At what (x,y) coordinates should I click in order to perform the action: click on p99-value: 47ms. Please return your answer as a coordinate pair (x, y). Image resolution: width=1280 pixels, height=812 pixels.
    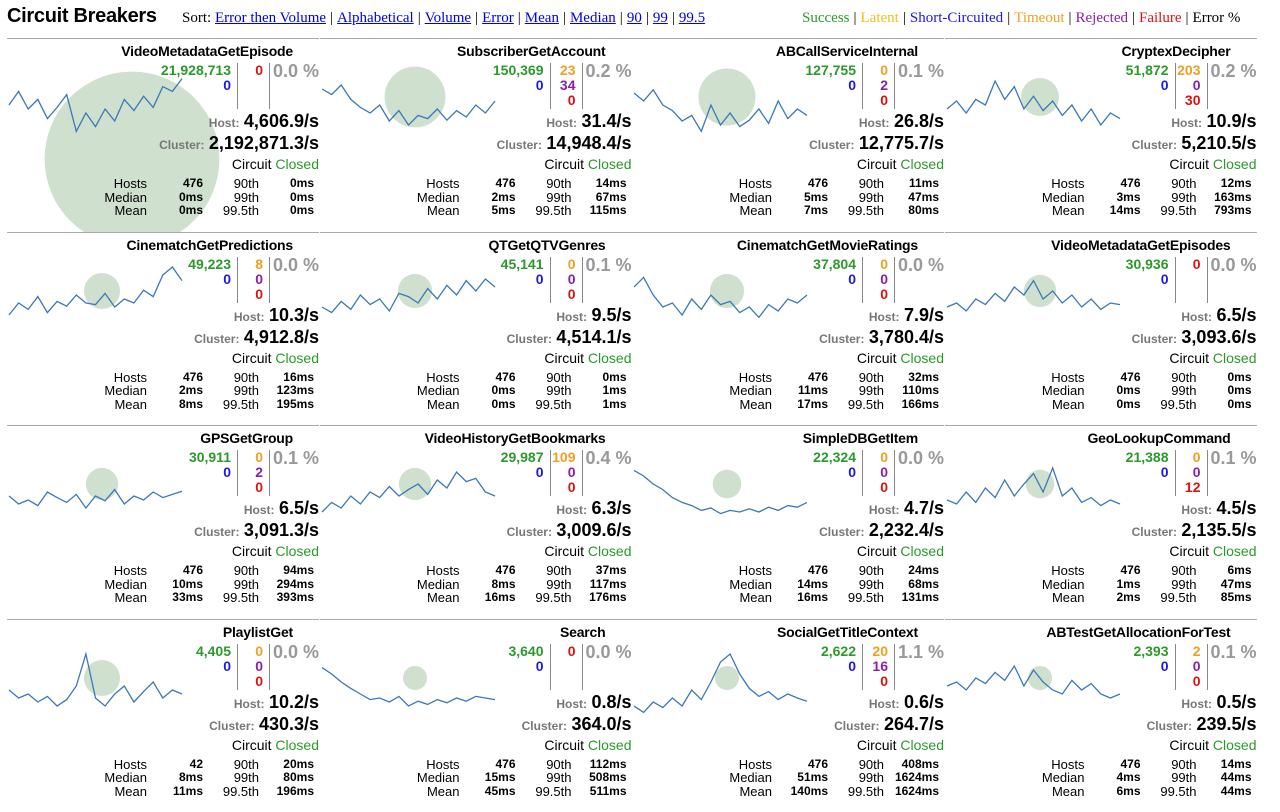
    Looking at the image, I should click on (1236, 583).